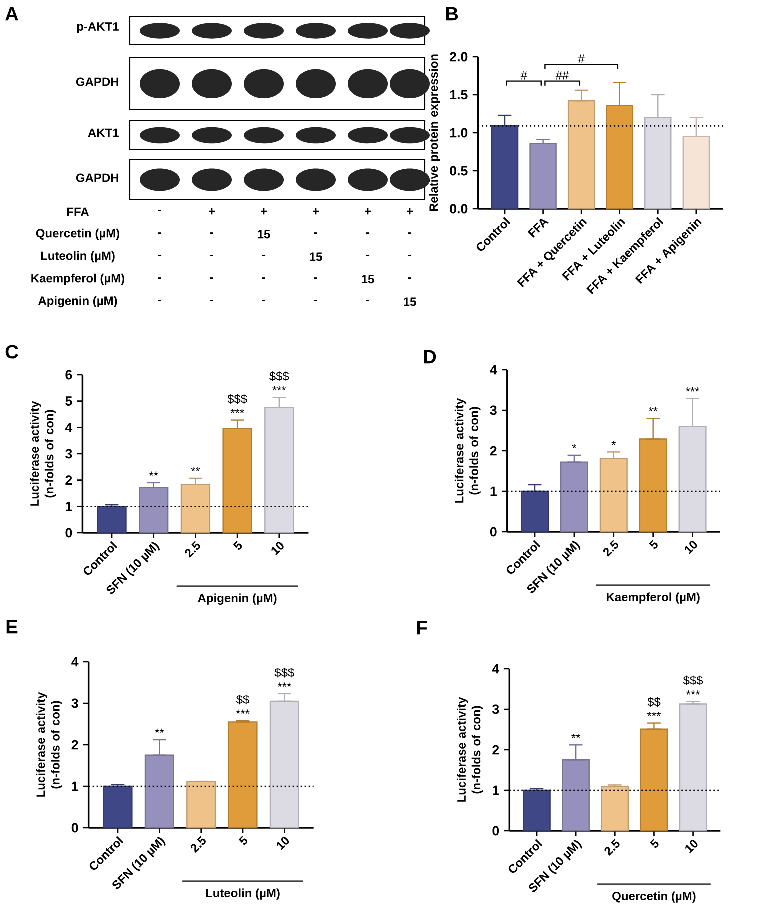 This screenshot has width=760, height=916. Describe the element at coordinates (69, 375) in the screenshot. I see `y-tick-label: 6` at that location.